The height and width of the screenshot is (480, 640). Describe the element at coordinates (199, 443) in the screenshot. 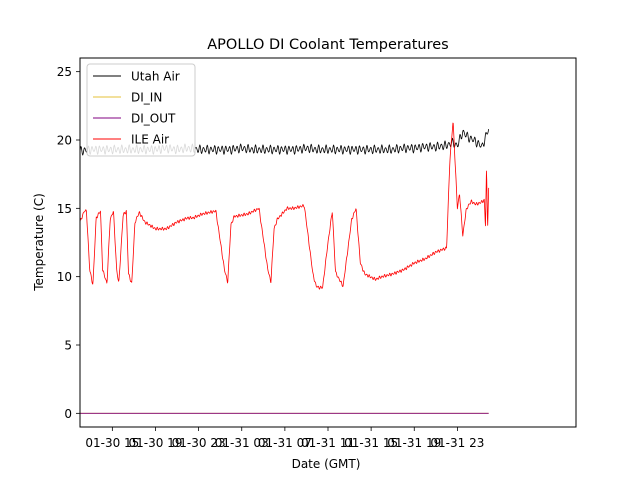

I see `x-tick-label: 01-30 23` at that location.